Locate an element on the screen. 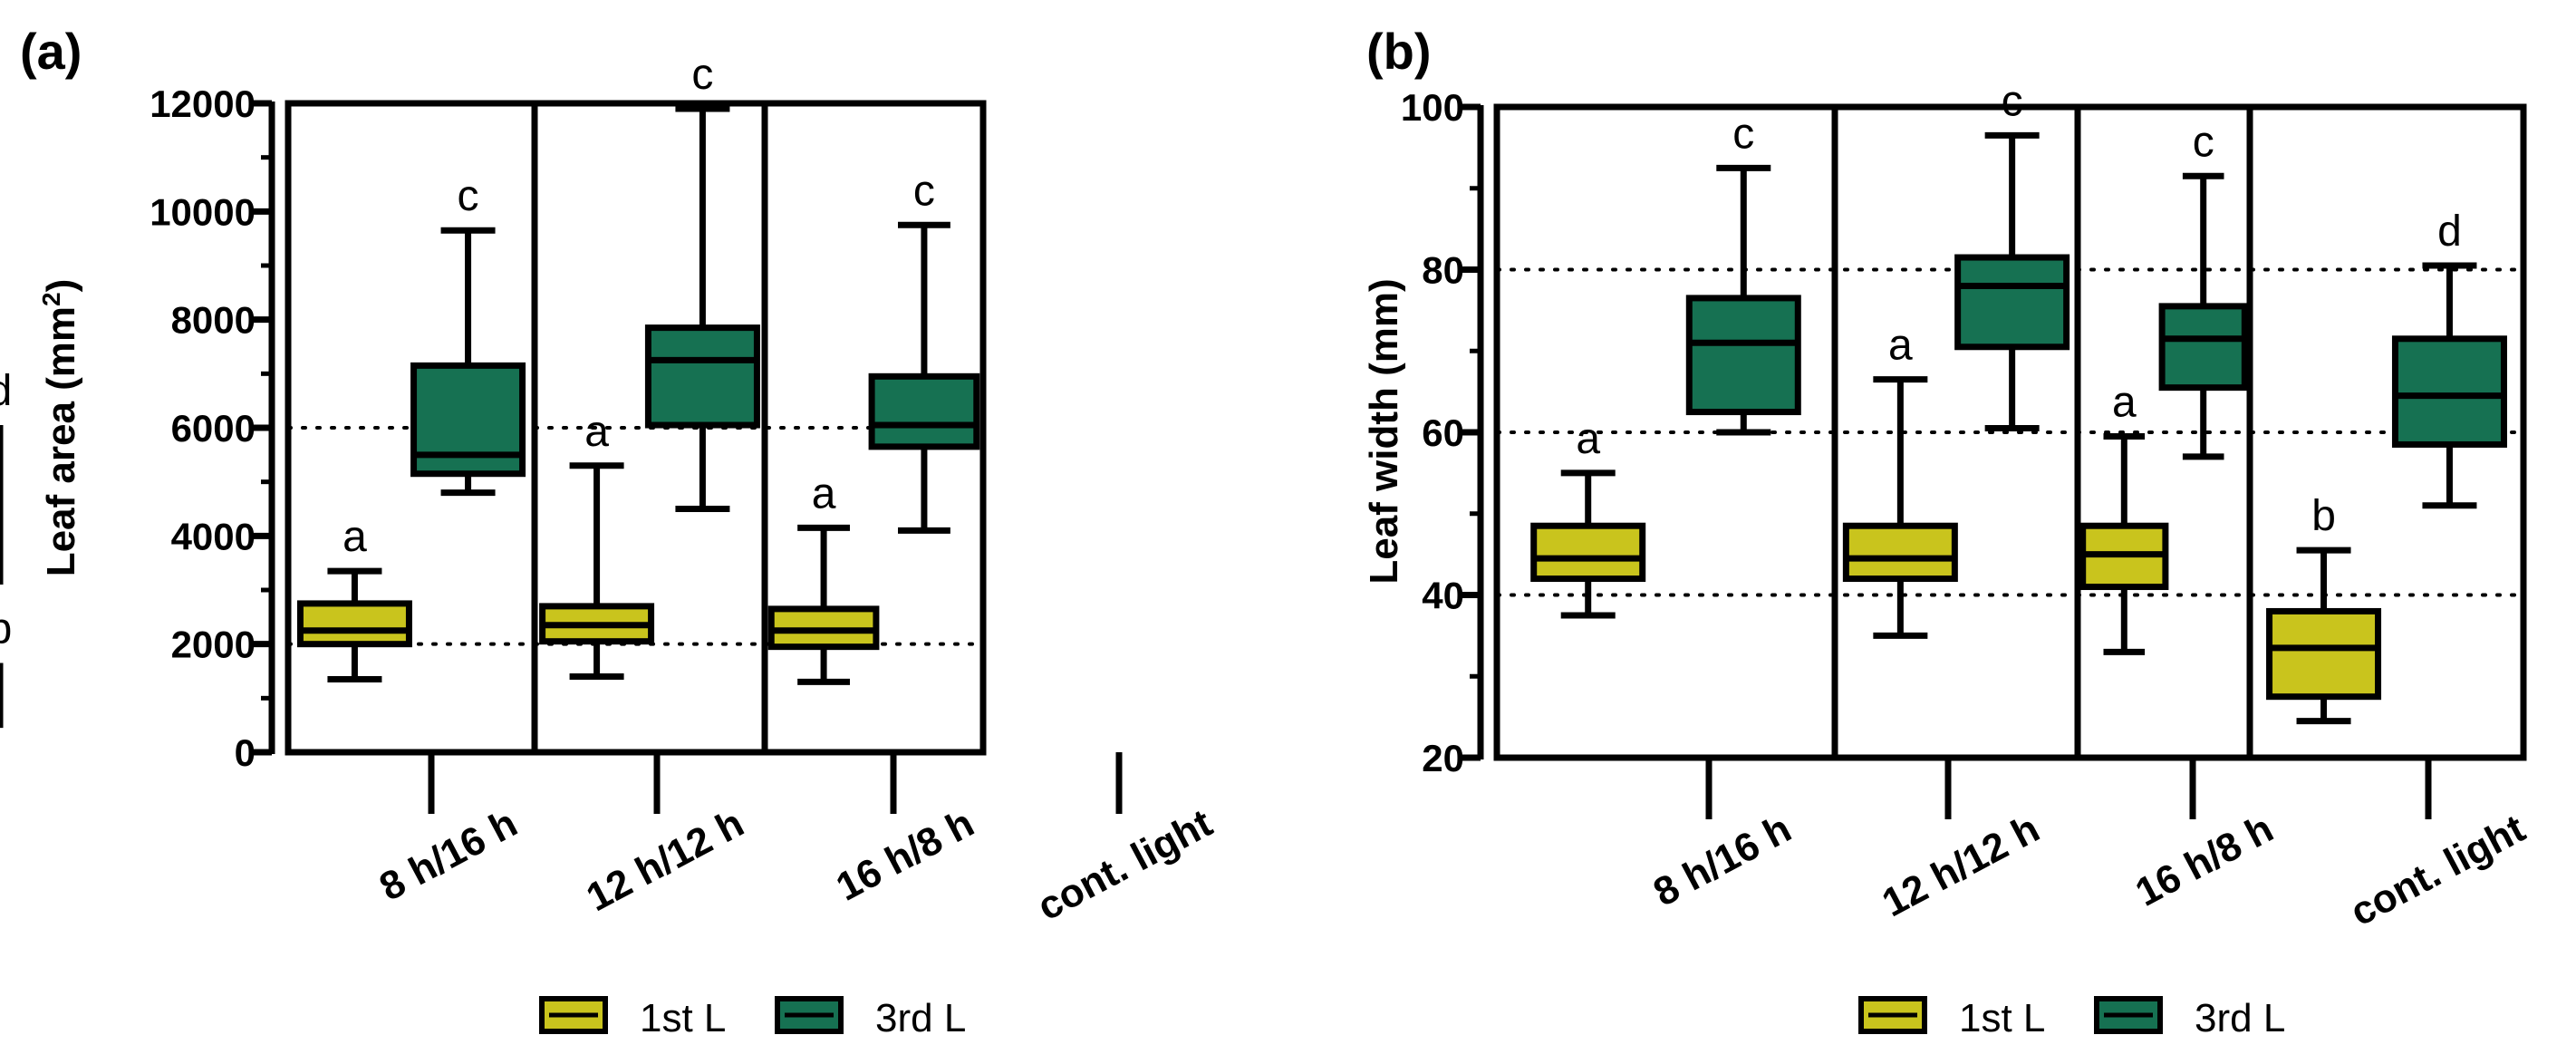  y-axis-label-superscript: 2 is located at coordinates (51, 299).